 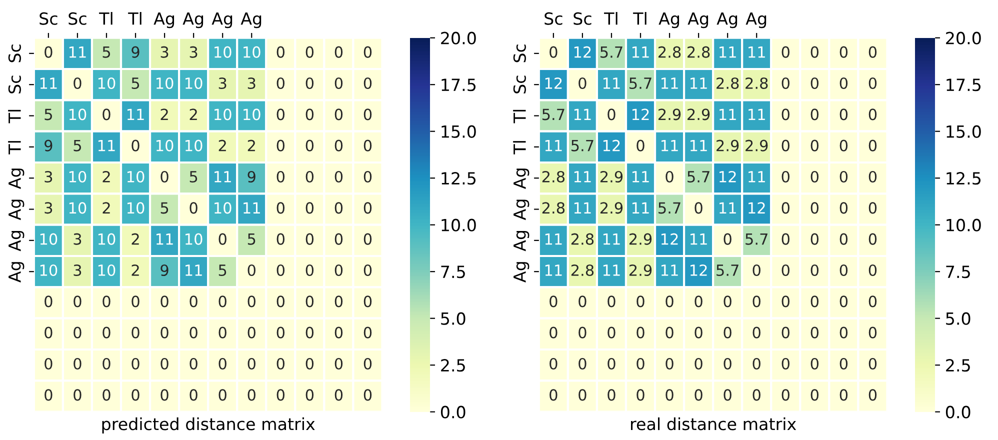 What do you see at coordinates (963, 38) in the screenshot?
I see `color-bar-label: 20.0` at bounding box center [963, 38].